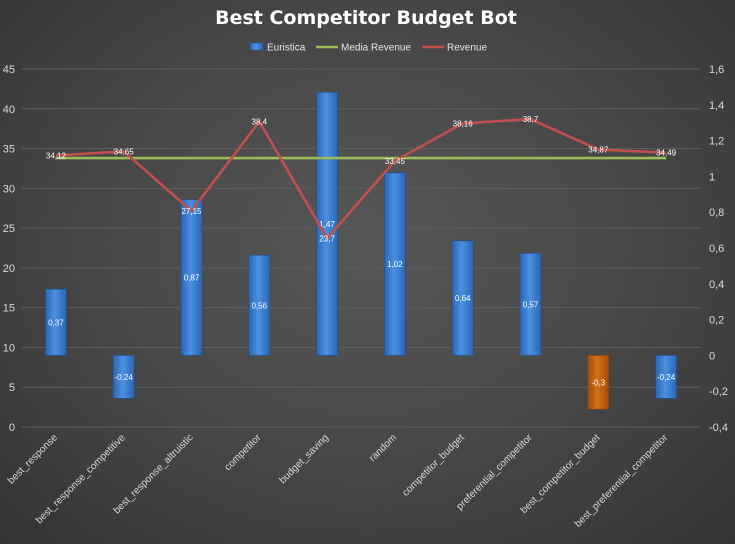 The height and width of the screenshot is (544, 735). What do you see at coordinates (666, 153) in the screenshot?
I see `revenue-data-label: 34,49` at bounding box center [666, 153].